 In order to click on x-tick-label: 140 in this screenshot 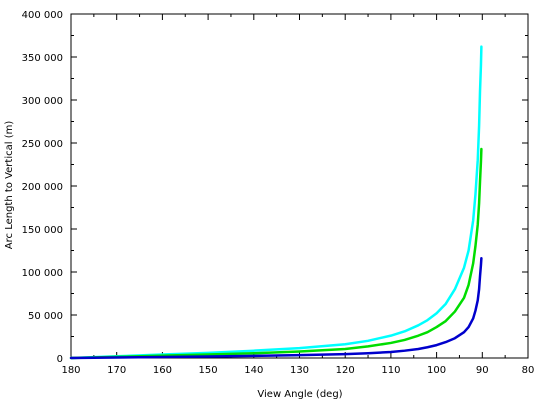, I will do `click(253, 370)`.